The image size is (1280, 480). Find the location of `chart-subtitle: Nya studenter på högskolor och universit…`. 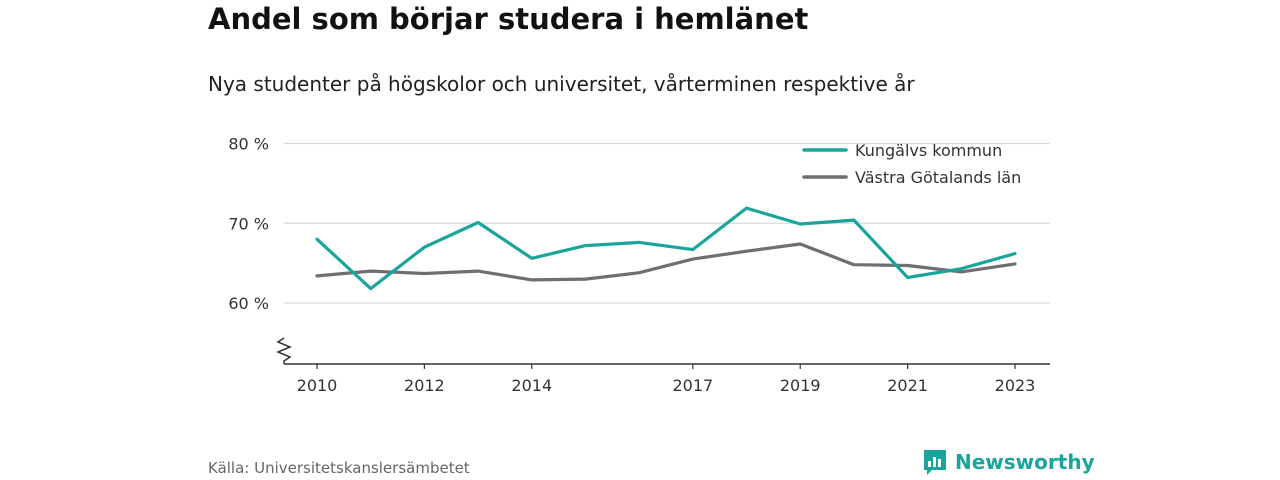

chart-subtitle: Nya studenter på högskolor och universit… is located at coordinates (561, 84).